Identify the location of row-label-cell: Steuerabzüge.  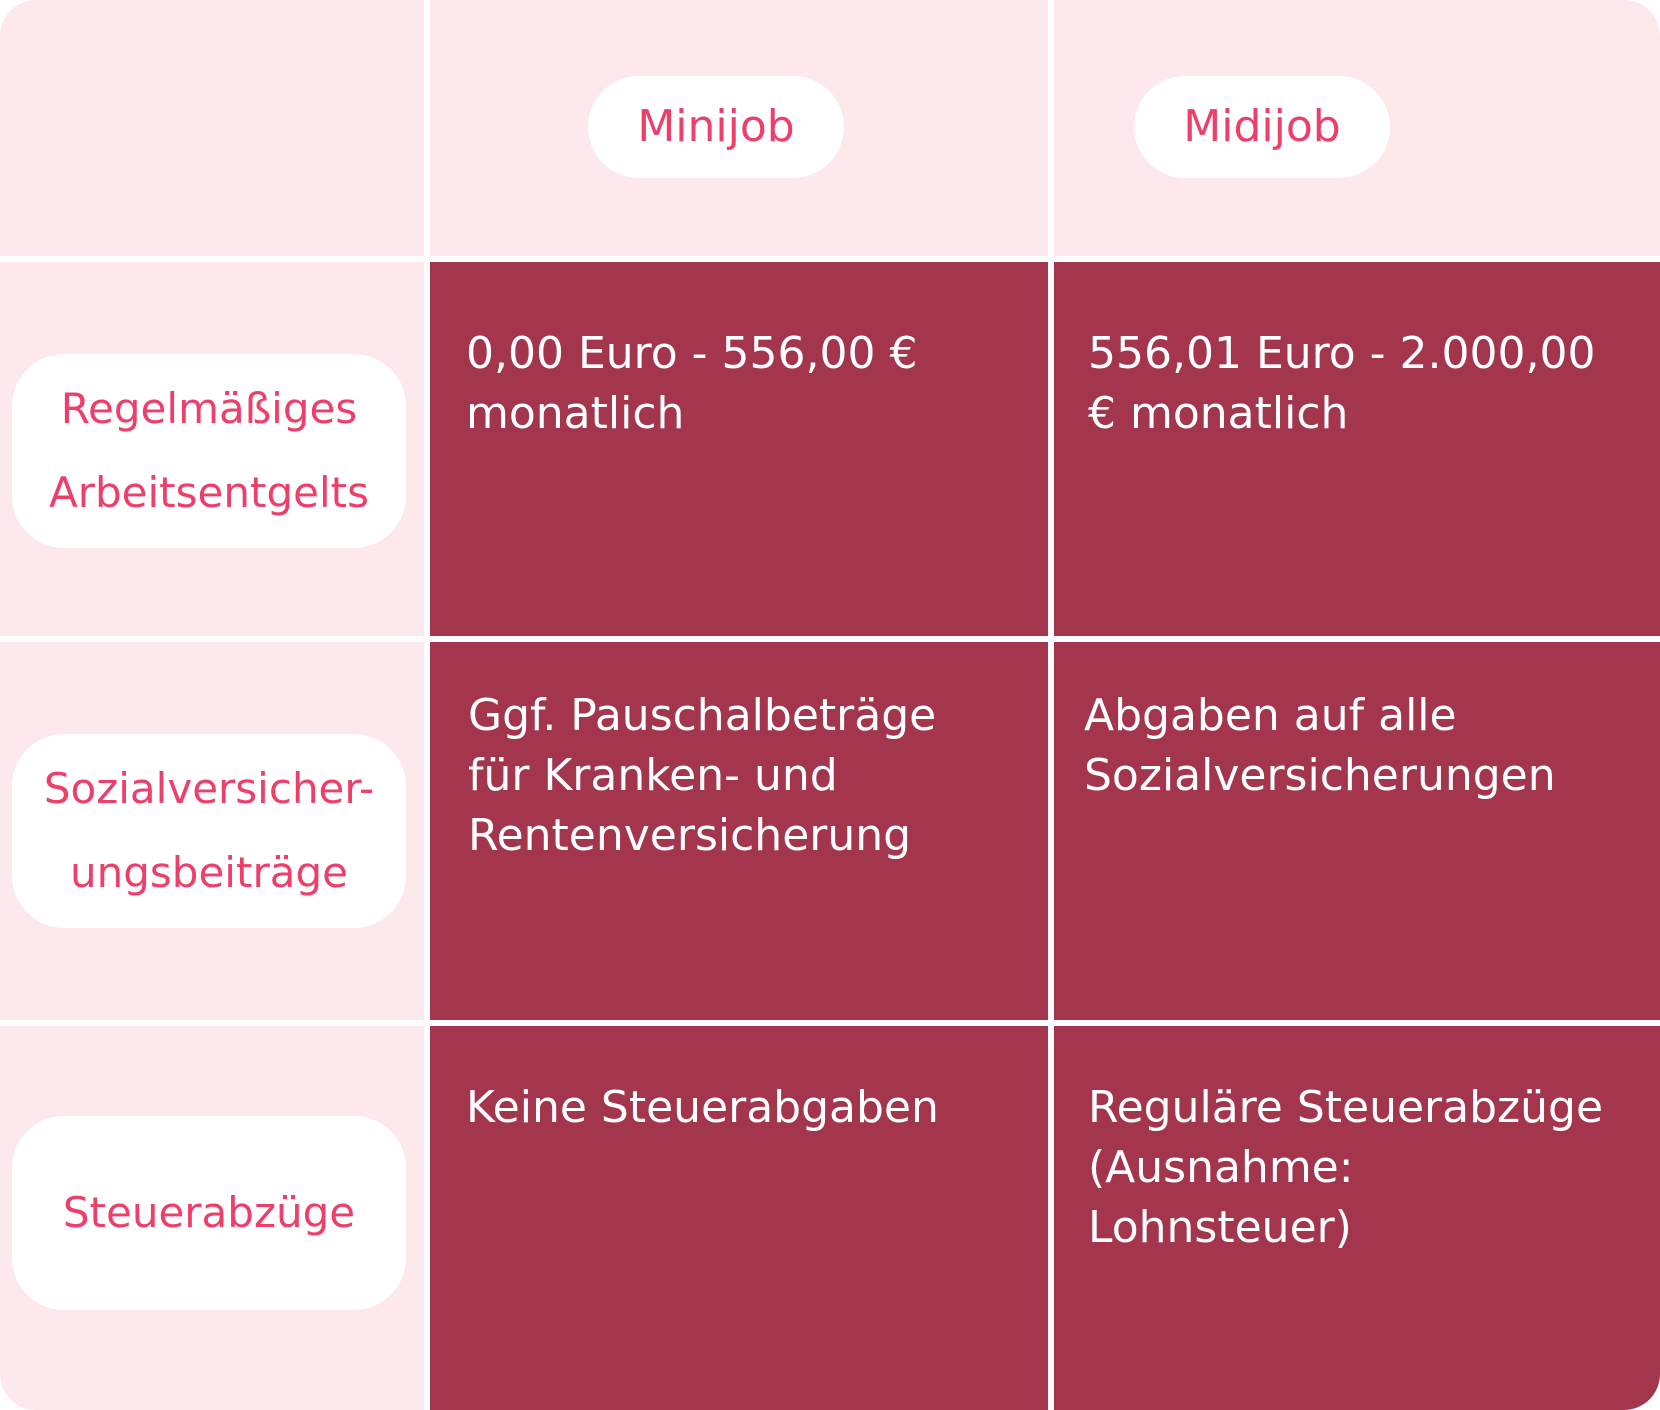
(212, 1218).